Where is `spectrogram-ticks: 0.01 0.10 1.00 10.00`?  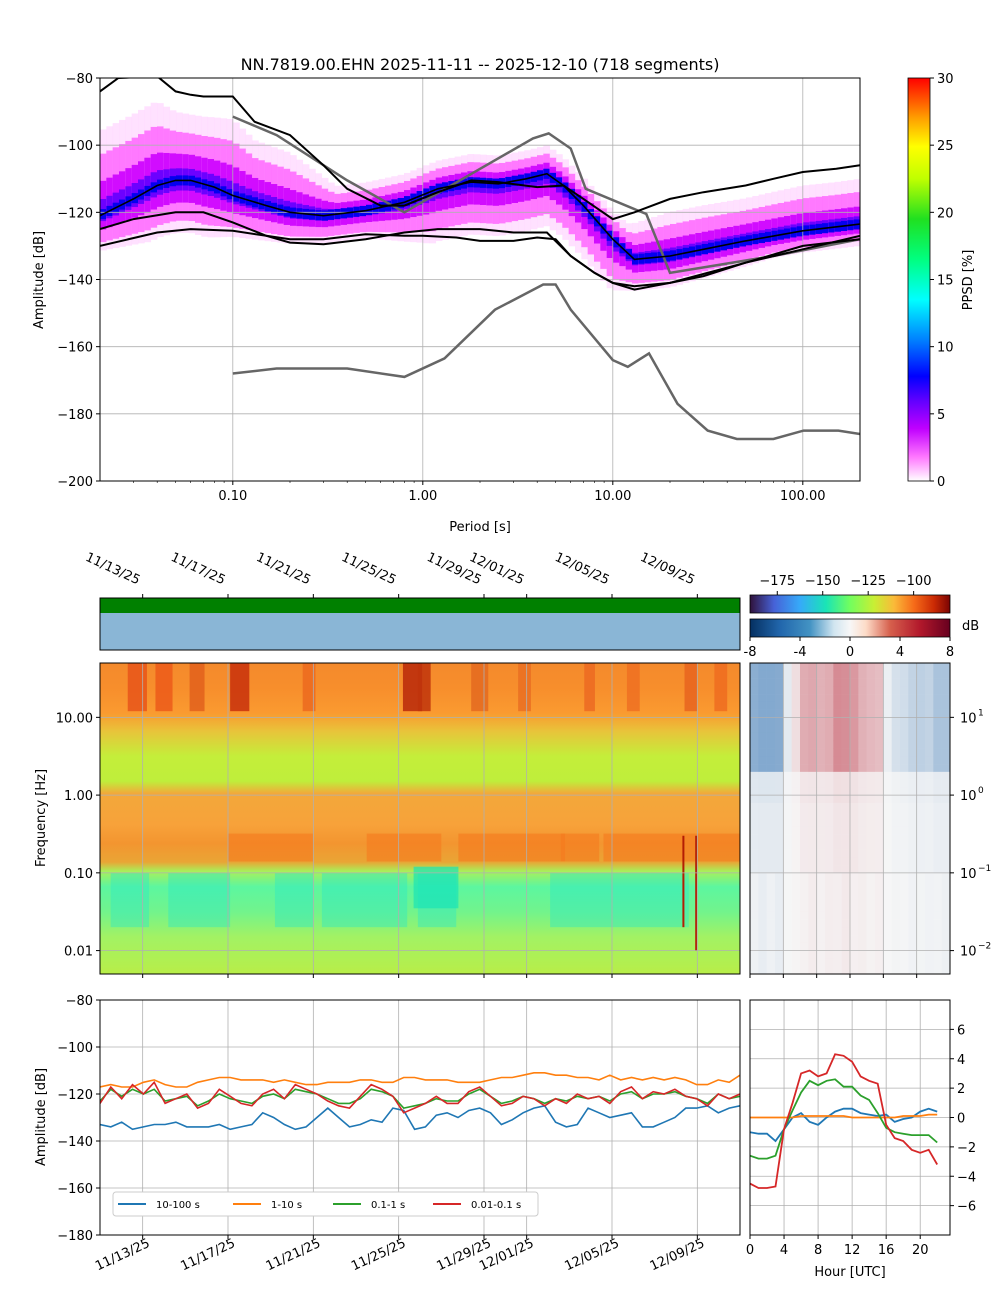
spectrogram-ticks: 0.01 0.10 1.00 10.00 is located at coordinates (377, 844).